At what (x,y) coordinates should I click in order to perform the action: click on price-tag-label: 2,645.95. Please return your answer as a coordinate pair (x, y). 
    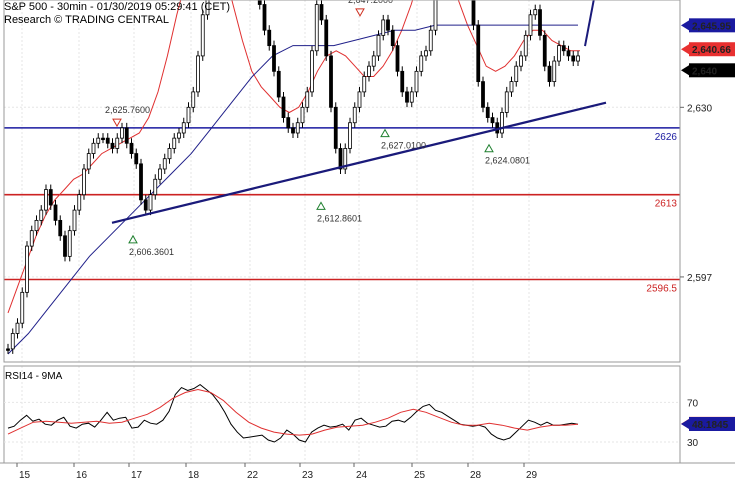
    Looking at the image, I should click on (711, 26).